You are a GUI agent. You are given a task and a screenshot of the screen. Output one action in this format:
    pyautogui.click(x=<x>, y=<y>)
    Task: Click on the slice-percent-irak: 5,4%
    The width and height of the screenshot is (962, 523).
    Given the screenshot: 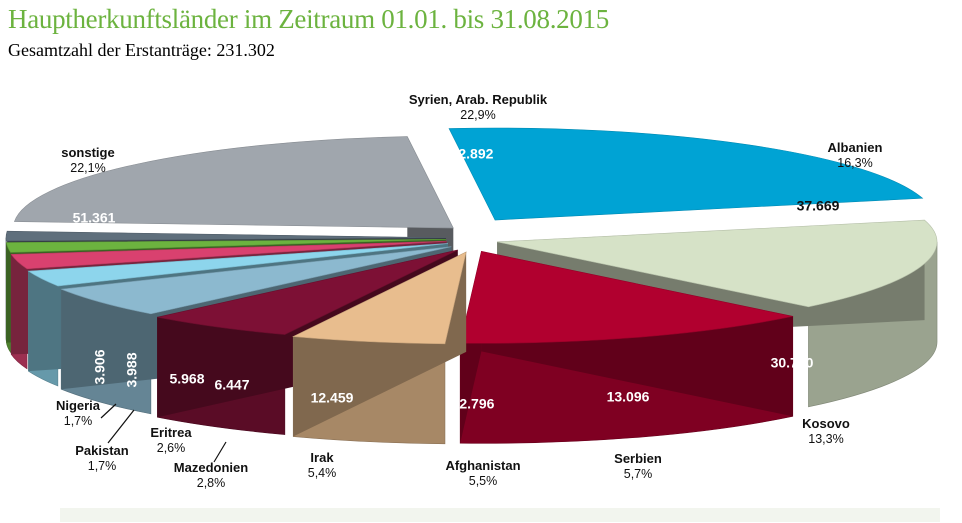 What is the action you would take?
    pyautogui.click(x=322, y=473)
    